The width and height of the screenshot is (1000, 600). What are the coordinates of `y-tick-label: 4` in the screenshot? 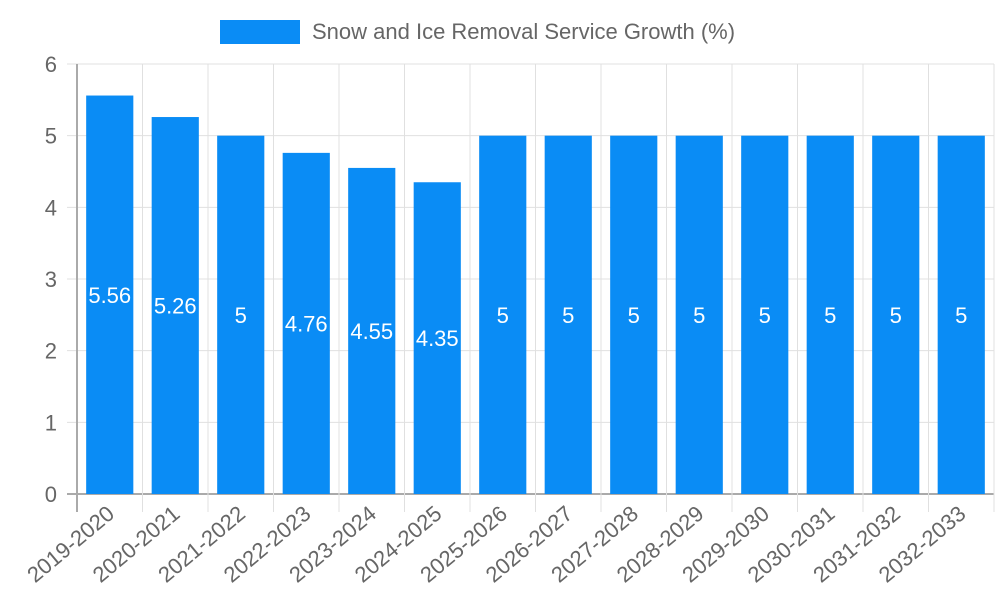 It's located at (51, 207).